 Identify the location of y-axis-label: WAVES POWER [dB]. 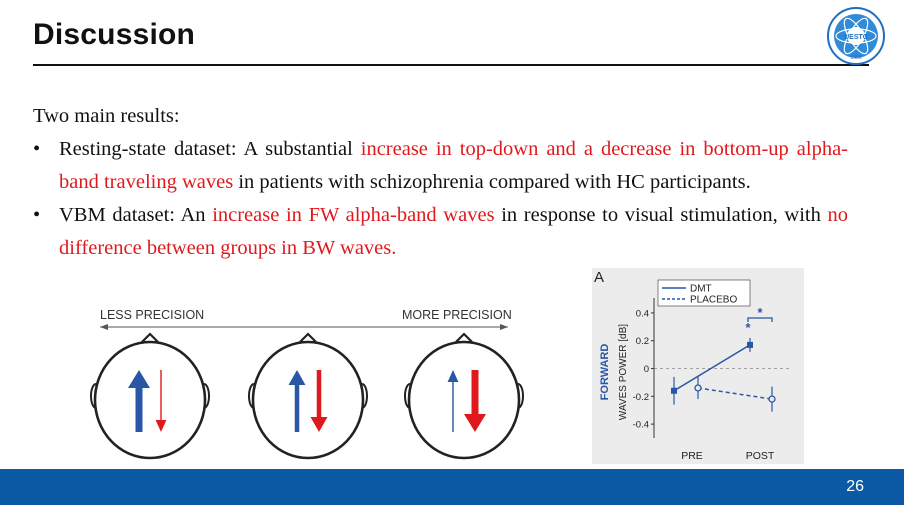
(623, 372).